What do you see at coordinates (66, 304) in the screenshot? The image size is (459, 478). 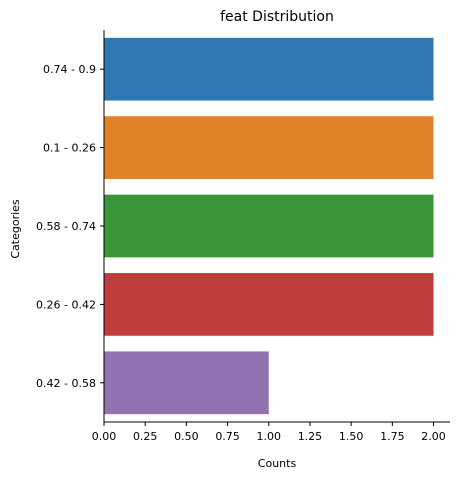 I see `y-tick-label-3: 0.26 - 0.42` at bounding box center [66, 304].